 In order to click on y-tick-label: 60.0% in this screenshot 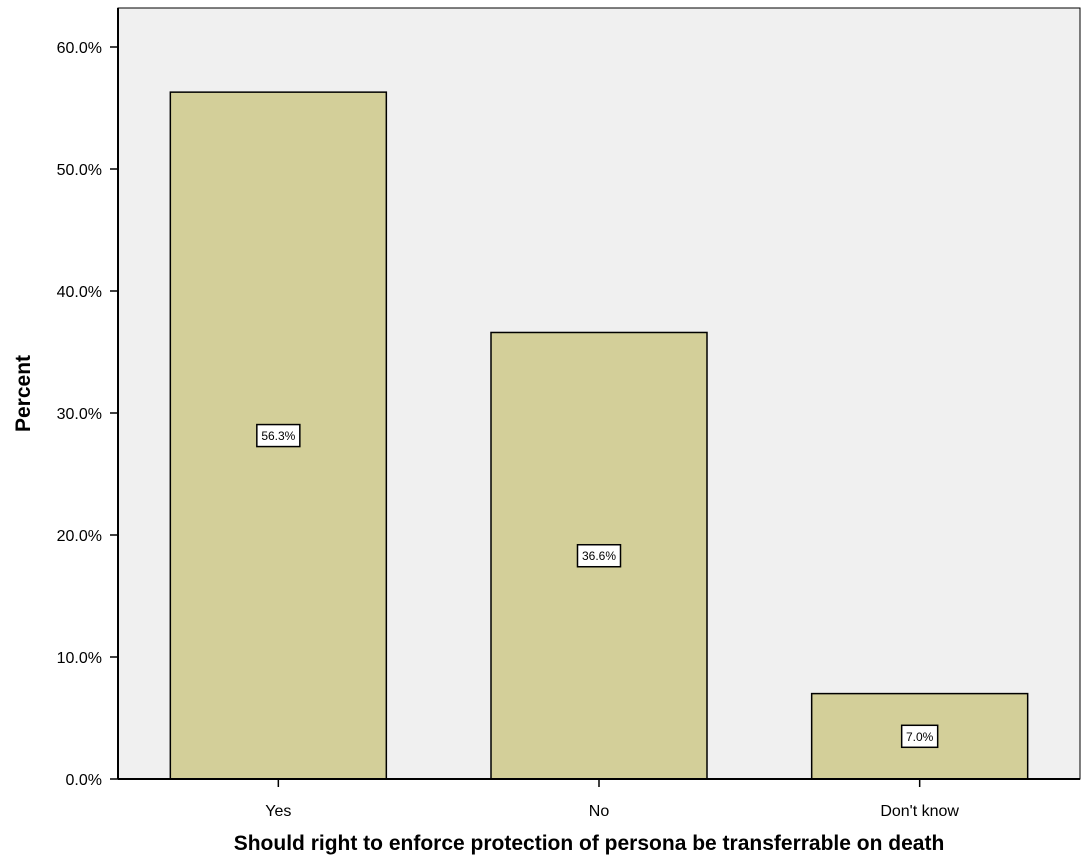, I will do `click(79, 48)`.